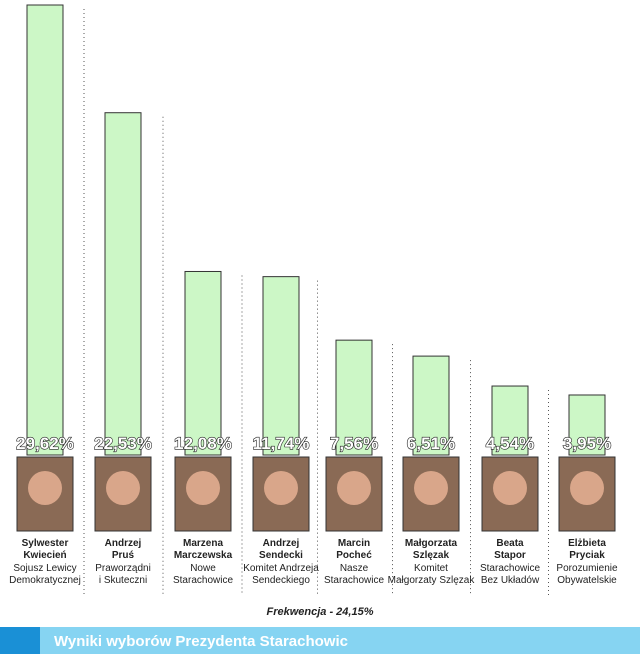  What do you see at coordinates (431, 549) in the screenshot?
I see `candidate-name: Małgorzata Szlęzak` at bounding box center [431, 549].